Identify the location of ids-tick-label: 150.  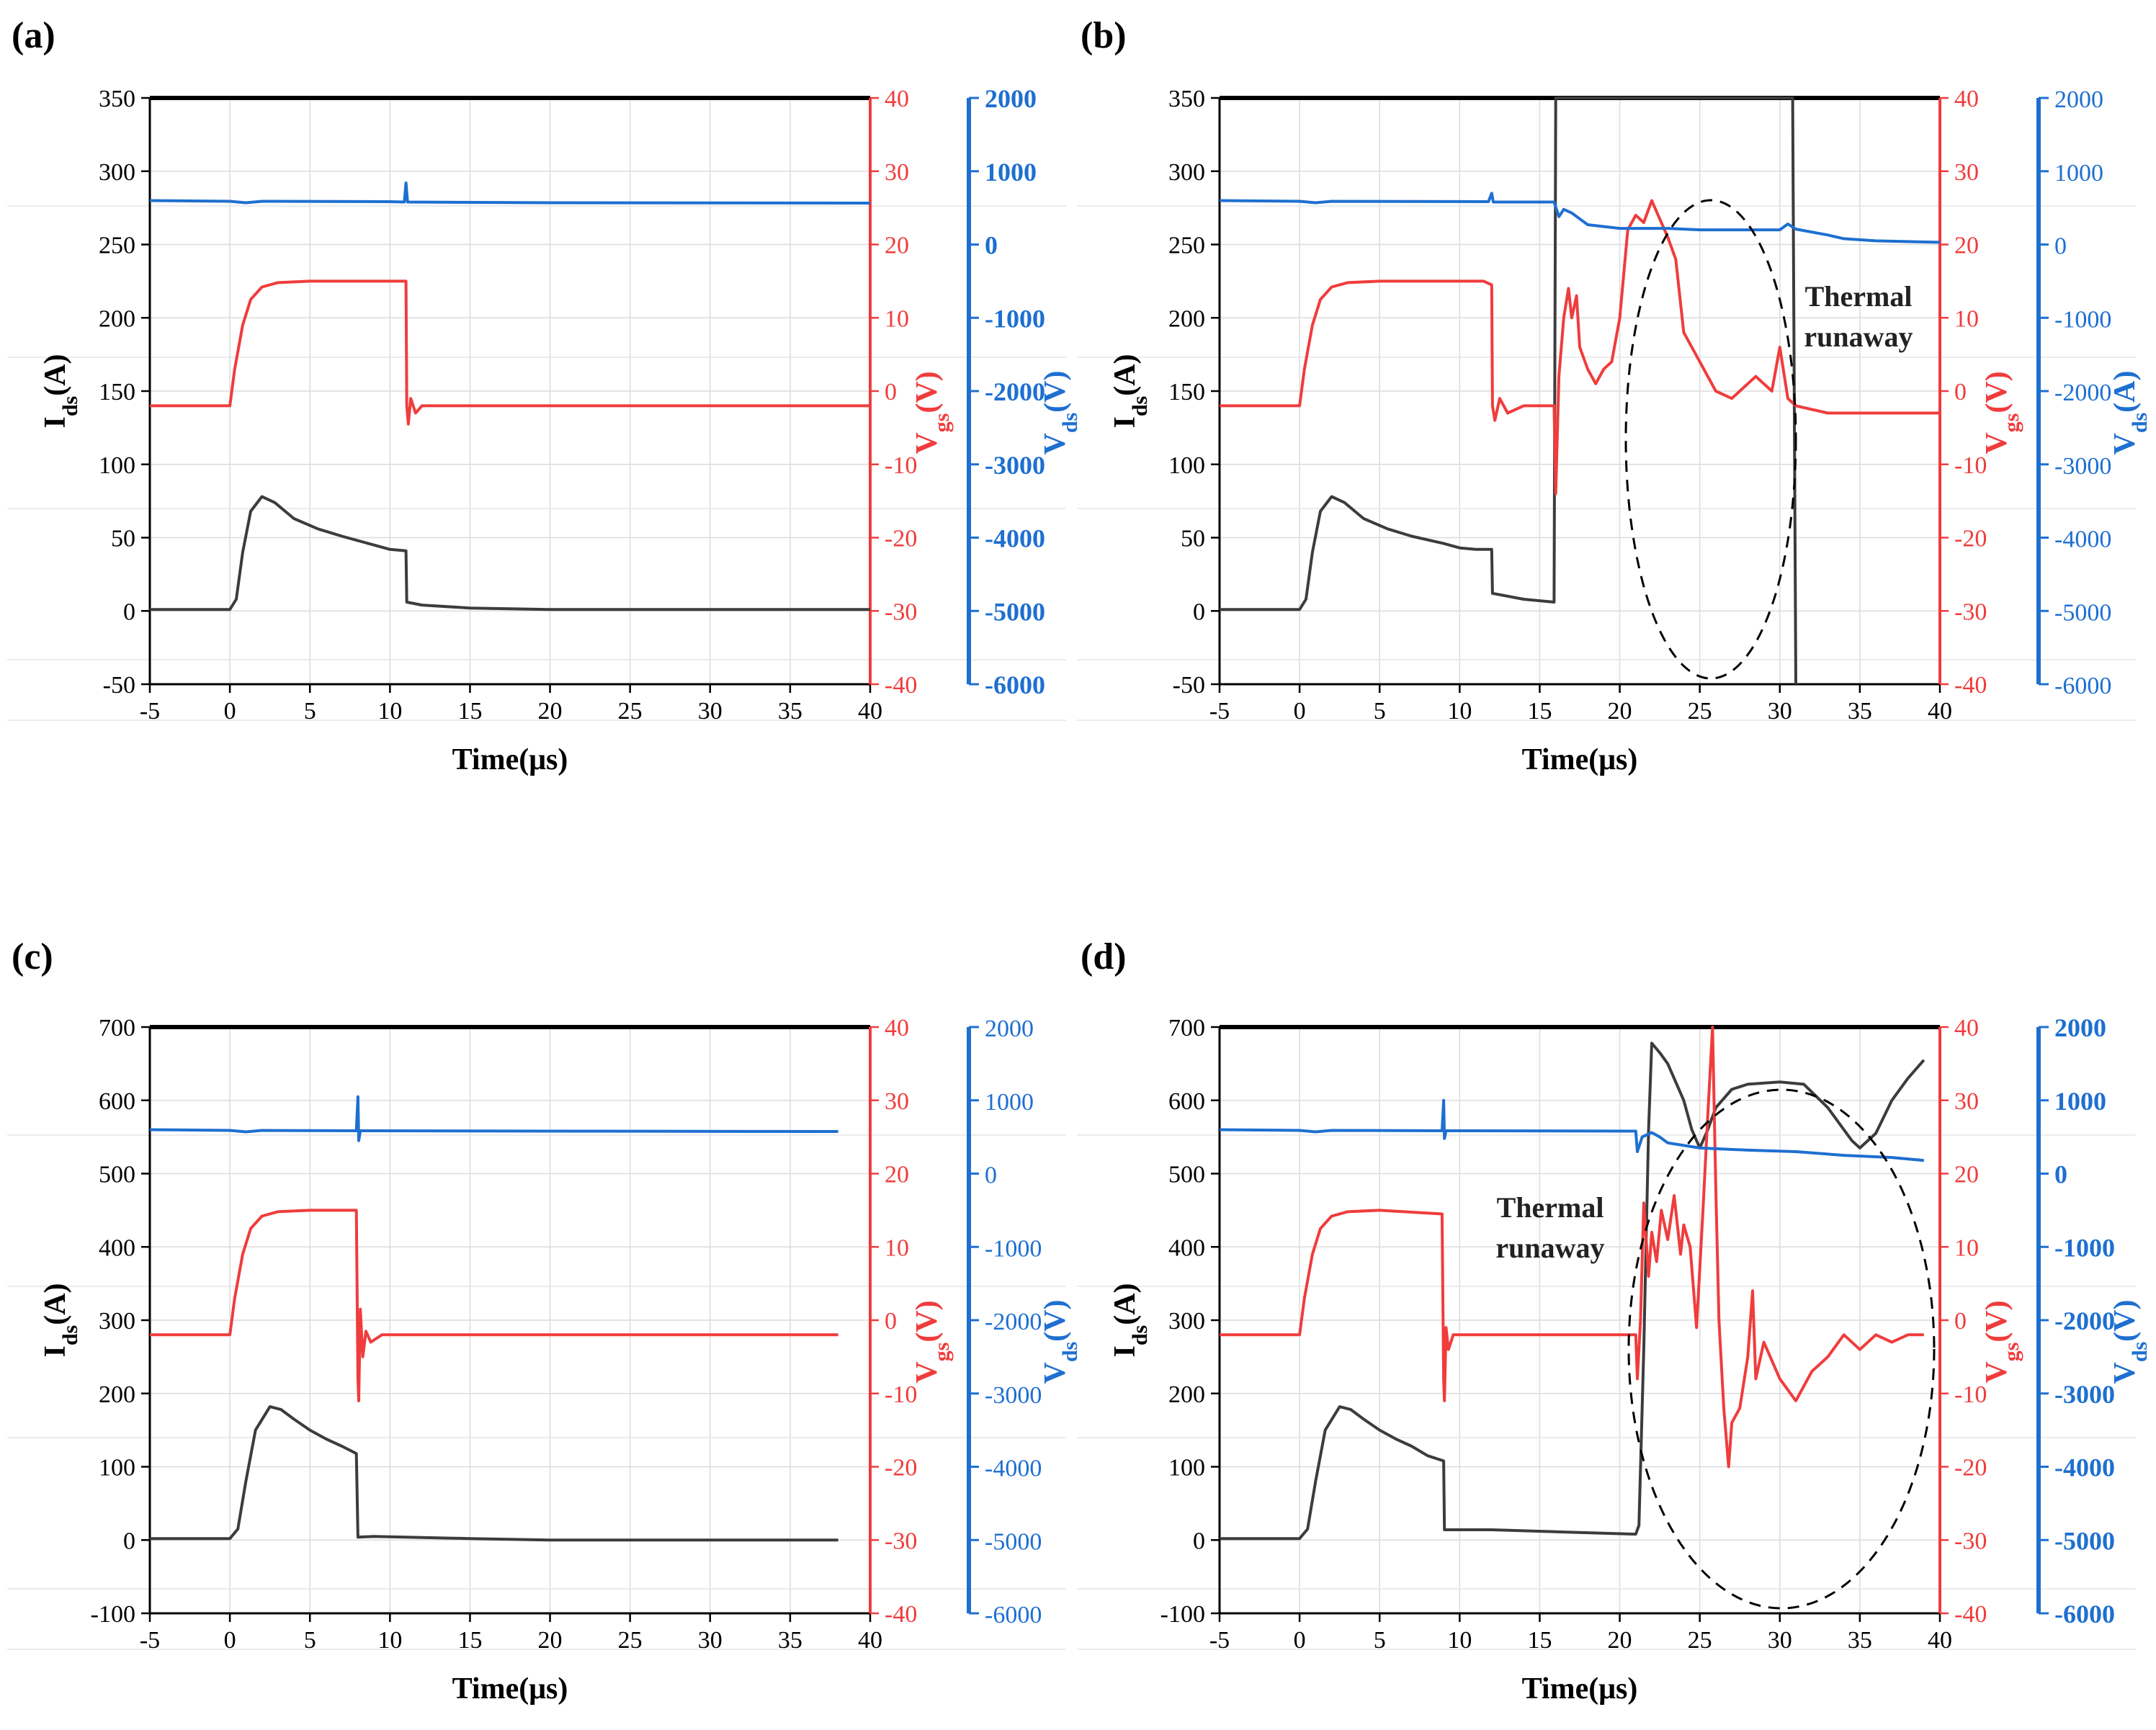
(1187, 392).